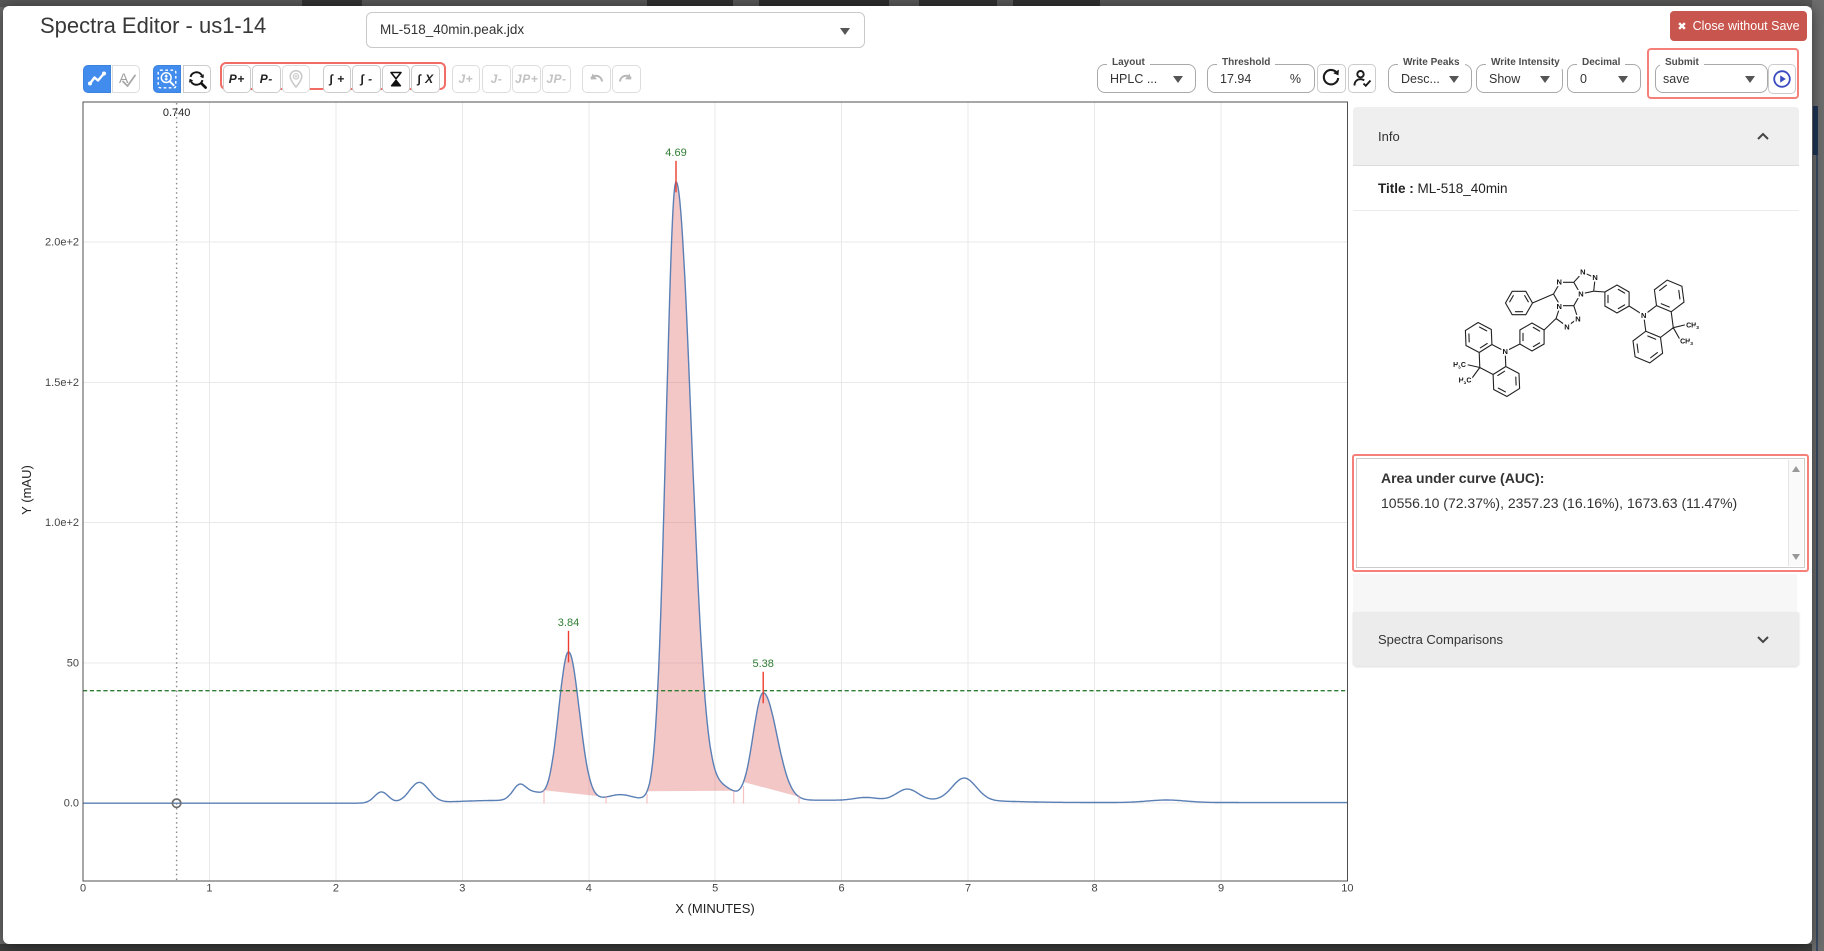  What do you see at coordinates (177, 113) in the screenshot?
I see `svg-text: 0.740` at bounding box center [177, 113].